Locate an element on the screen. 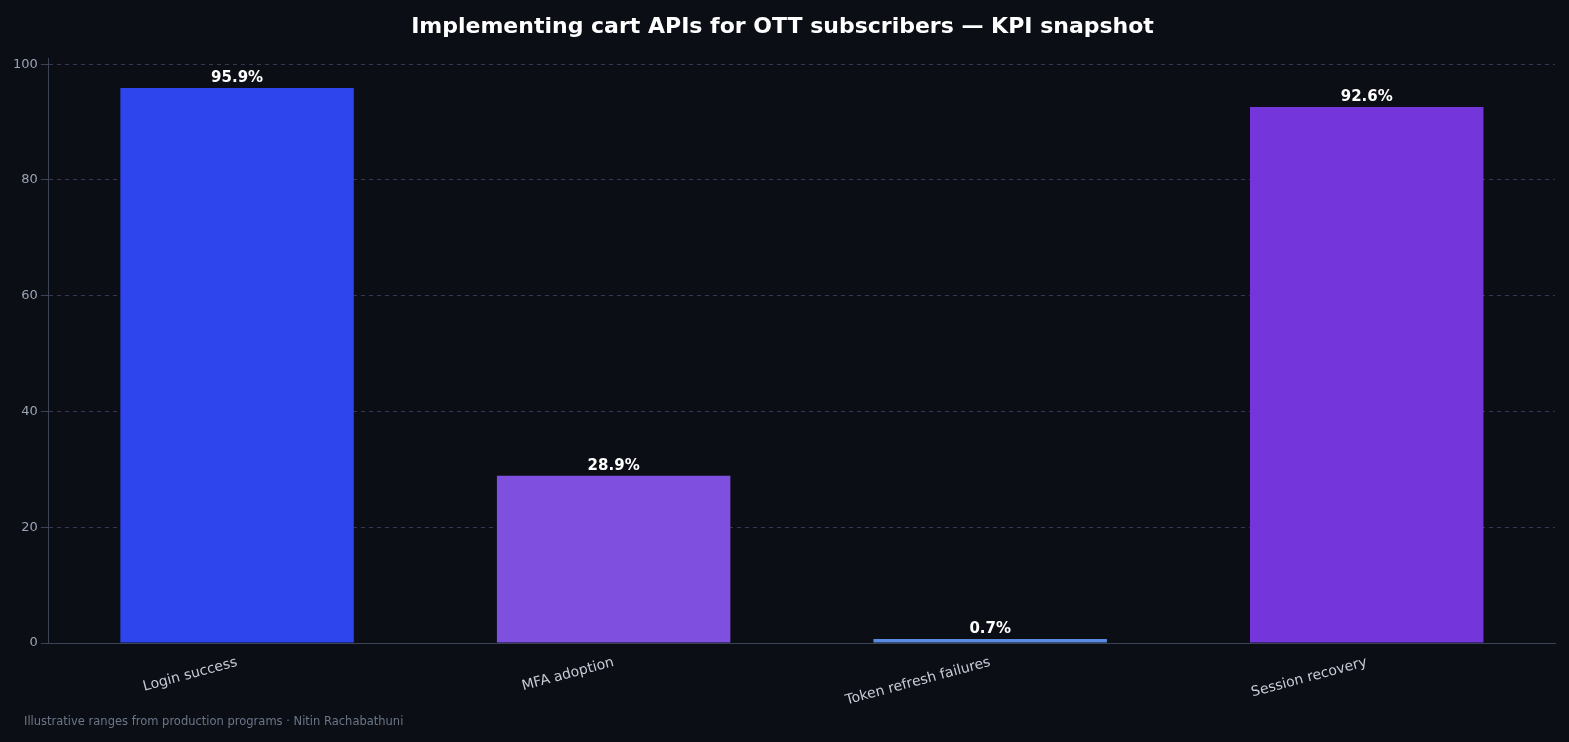  y-tick-label: 100 is located at coordinates (25, 63).